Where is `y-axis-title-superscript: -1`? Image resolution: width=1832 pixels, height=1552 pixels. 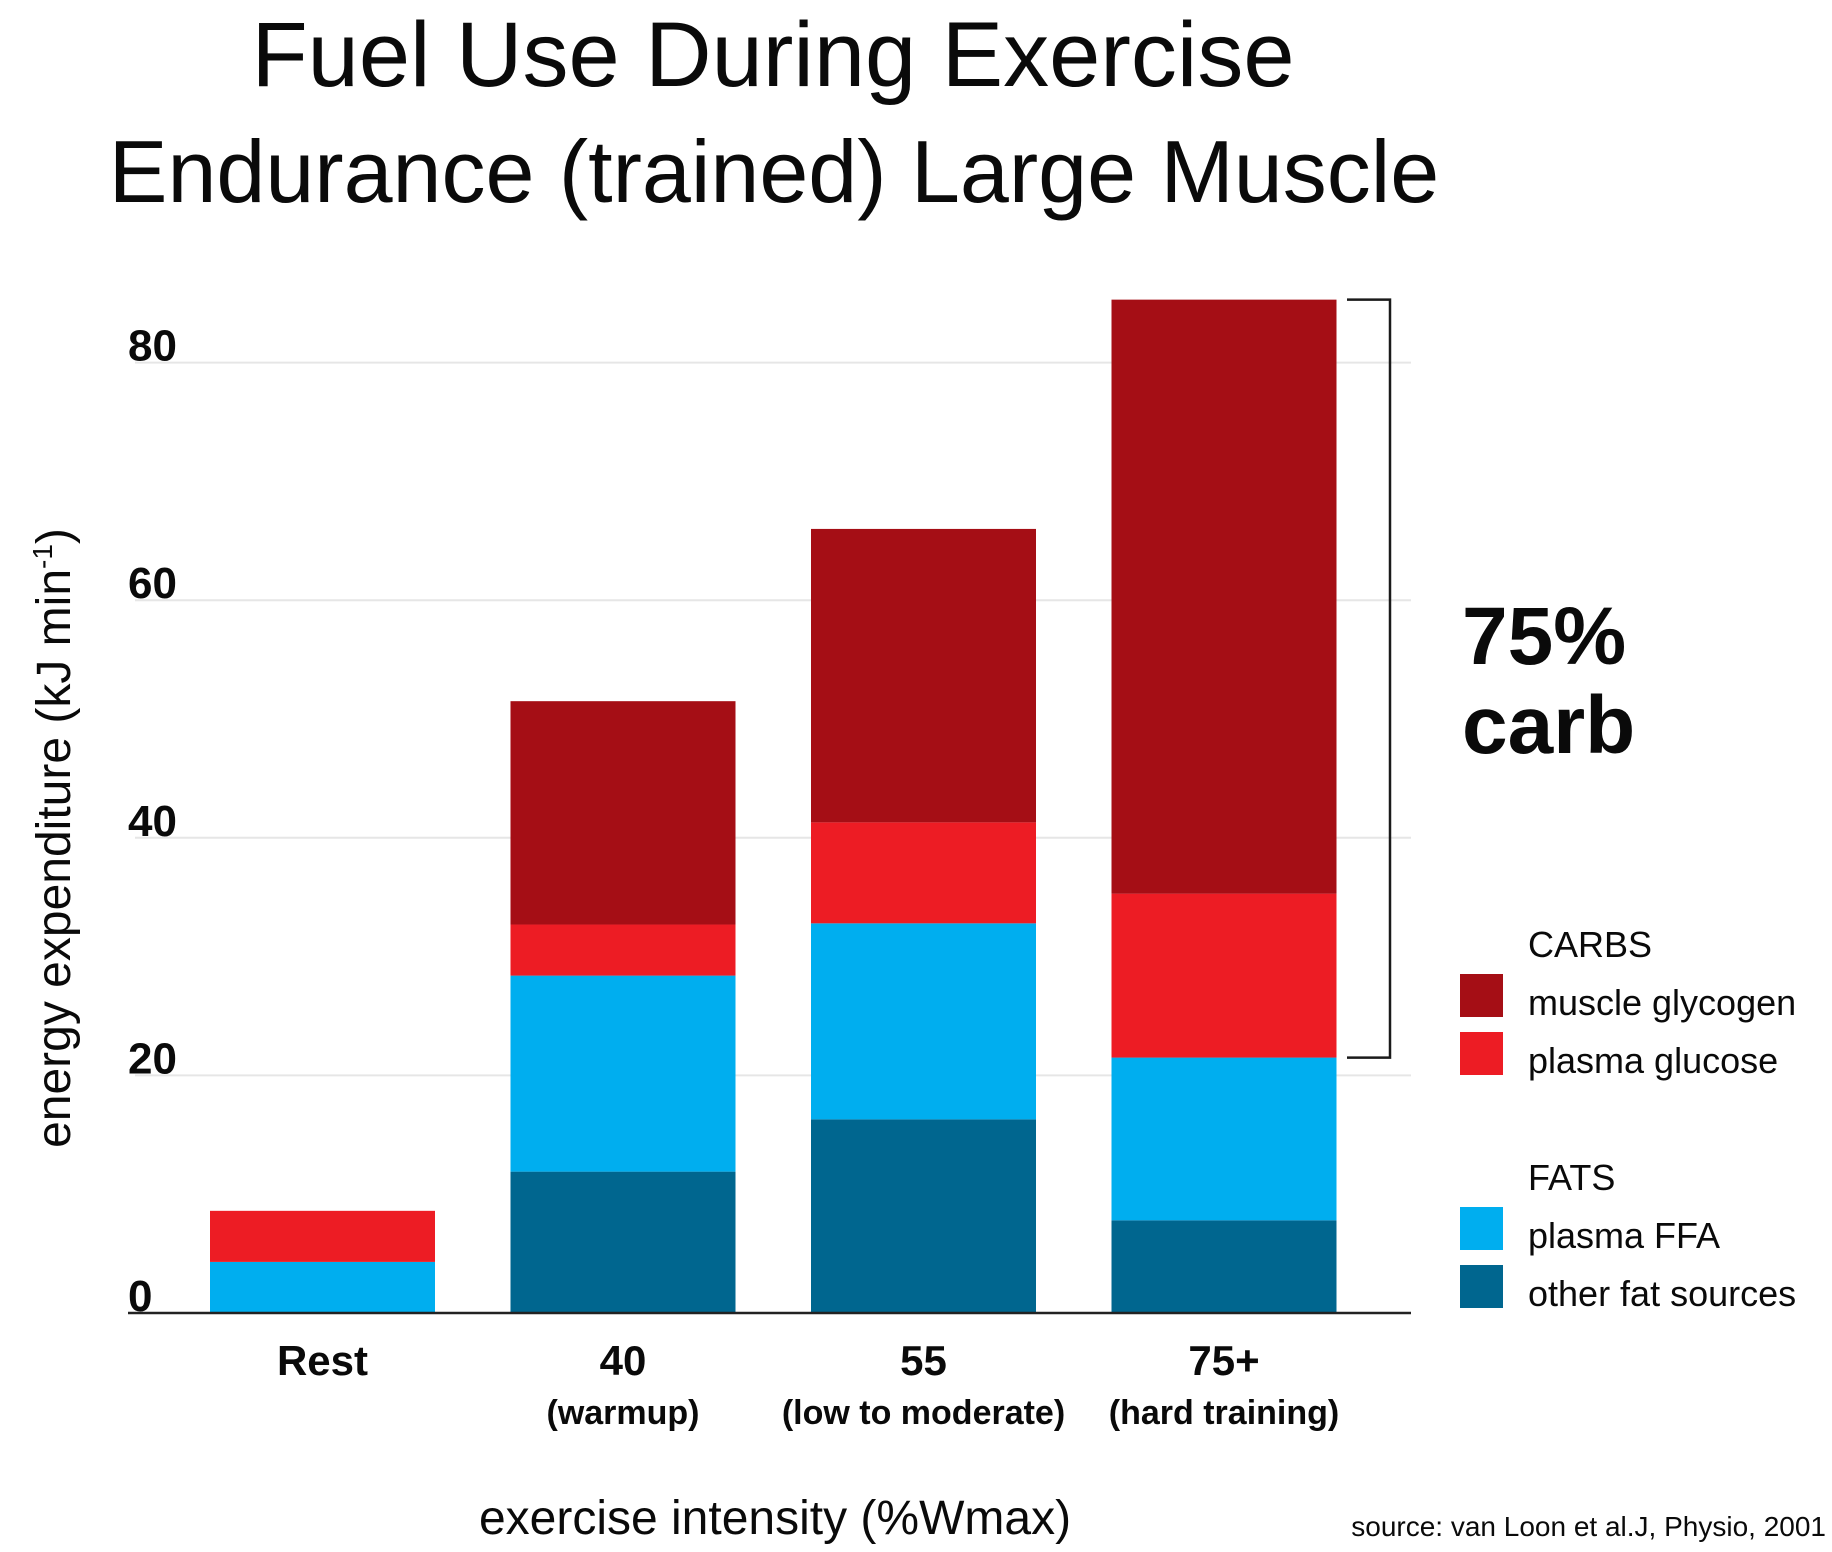 y-axis-title-superscript: -1 is located at coordinates (42, 556).